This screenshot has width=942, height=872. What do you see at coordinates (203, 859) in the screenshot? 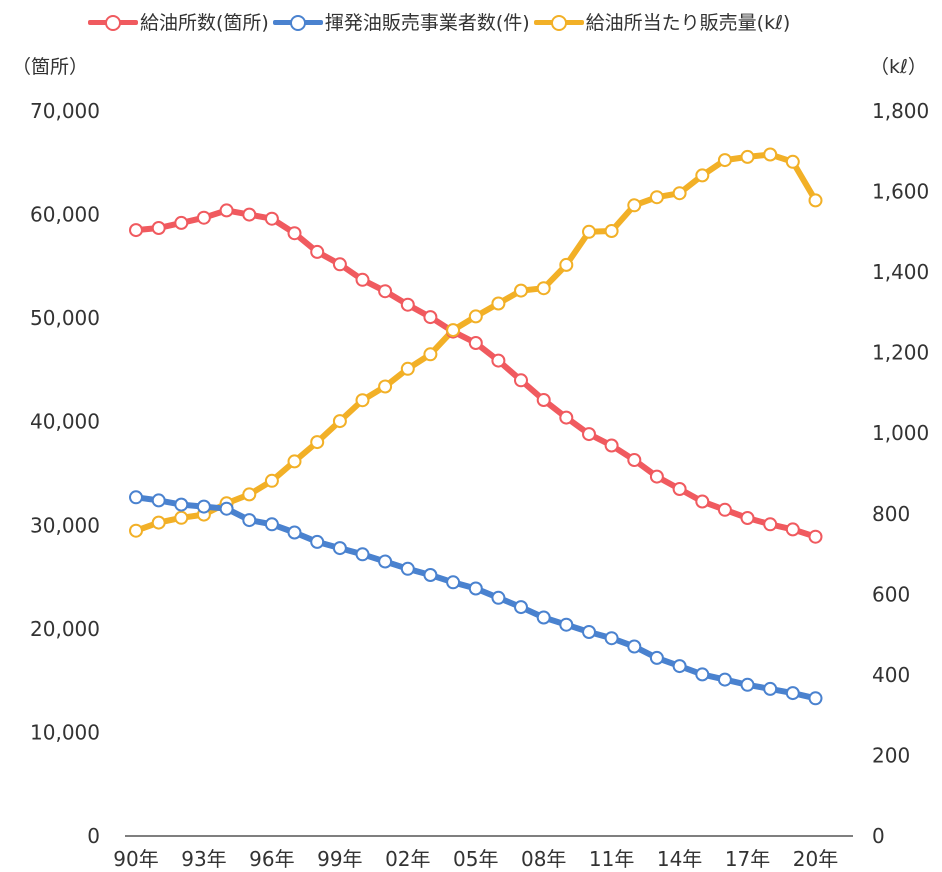
I see `x-tick-label: 93年` at bounding box center [203, 859].